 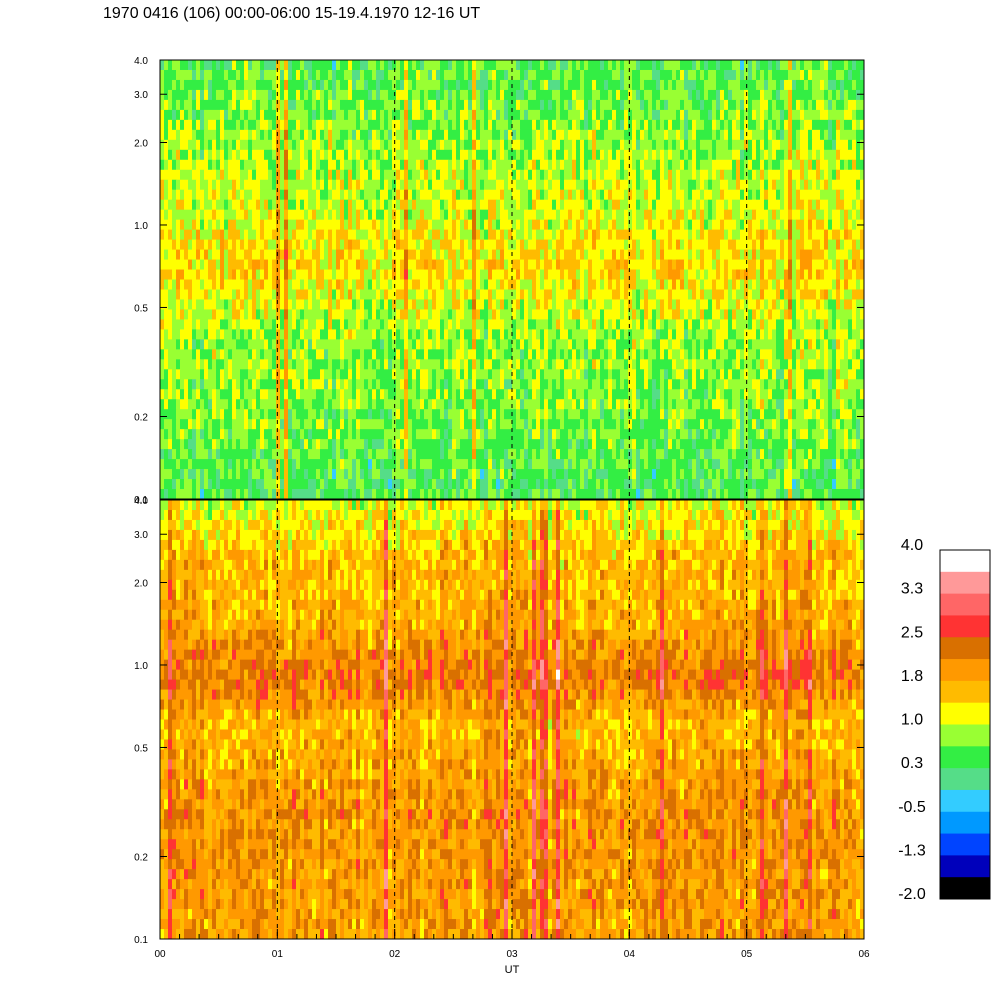 I want to click on x-tick-label: 05, so click(x=747, y=954).